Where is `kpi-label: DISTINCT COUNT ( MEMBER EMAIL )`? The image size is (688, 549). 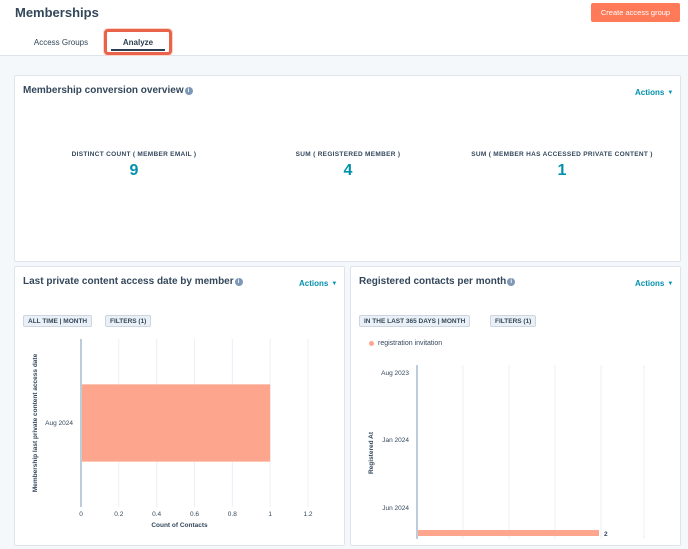
kpi-label: DISTINCT COUNT ( MEMBER EMAIL ) is located at coordinates (134, 154).